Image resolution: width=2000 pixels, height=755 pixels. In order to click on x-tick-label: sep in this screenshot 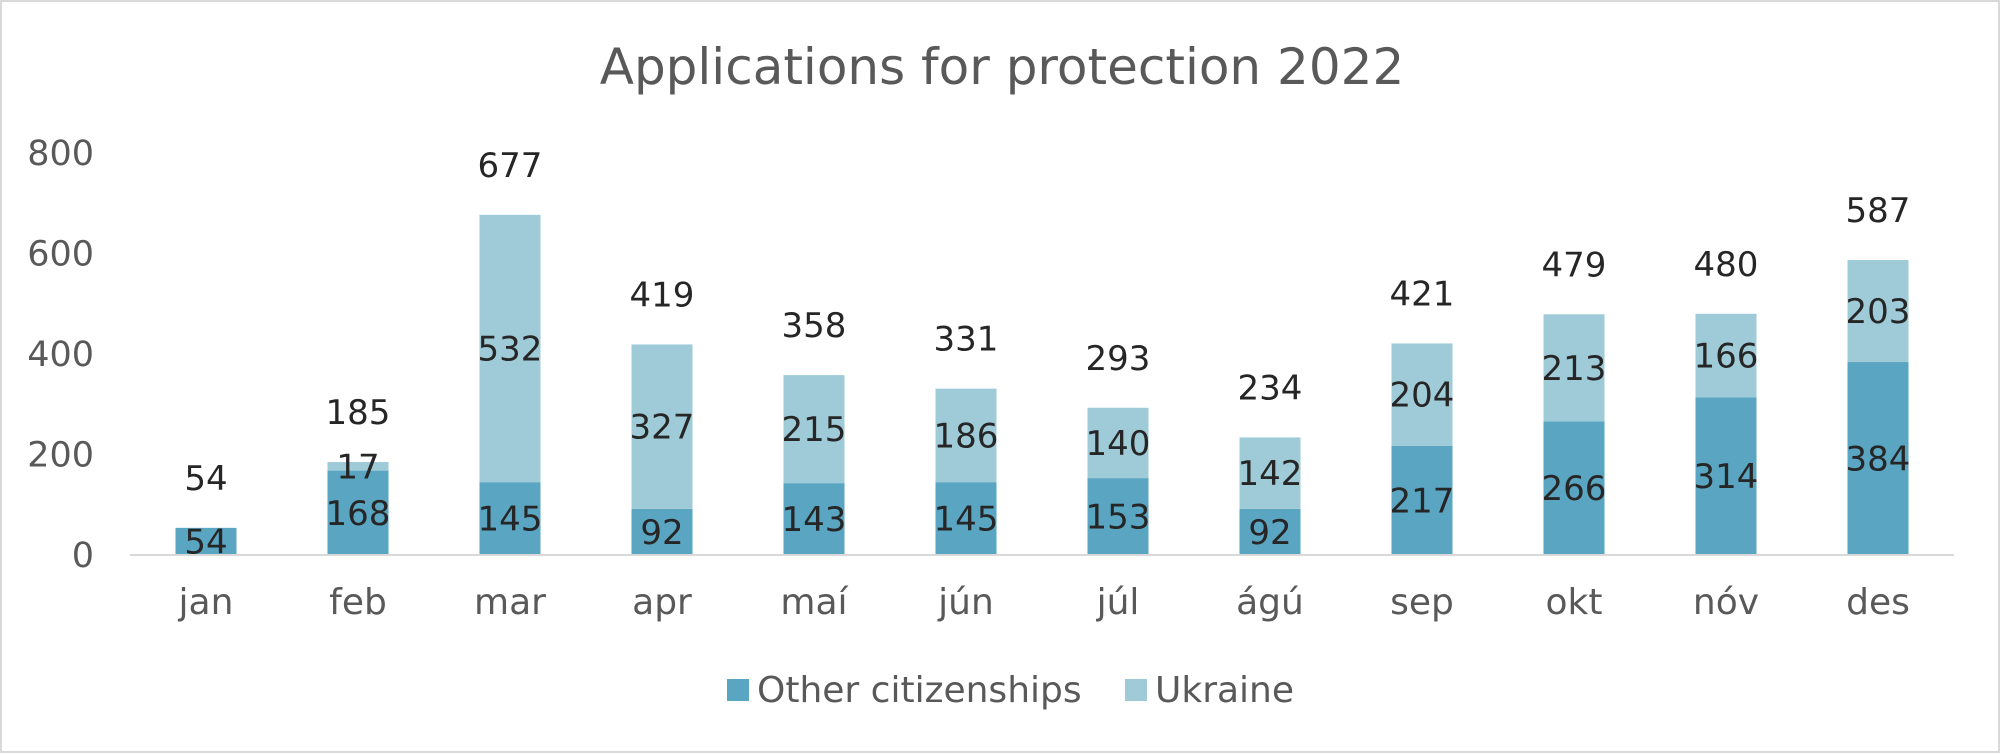, I will do `click(1422, 602)`.